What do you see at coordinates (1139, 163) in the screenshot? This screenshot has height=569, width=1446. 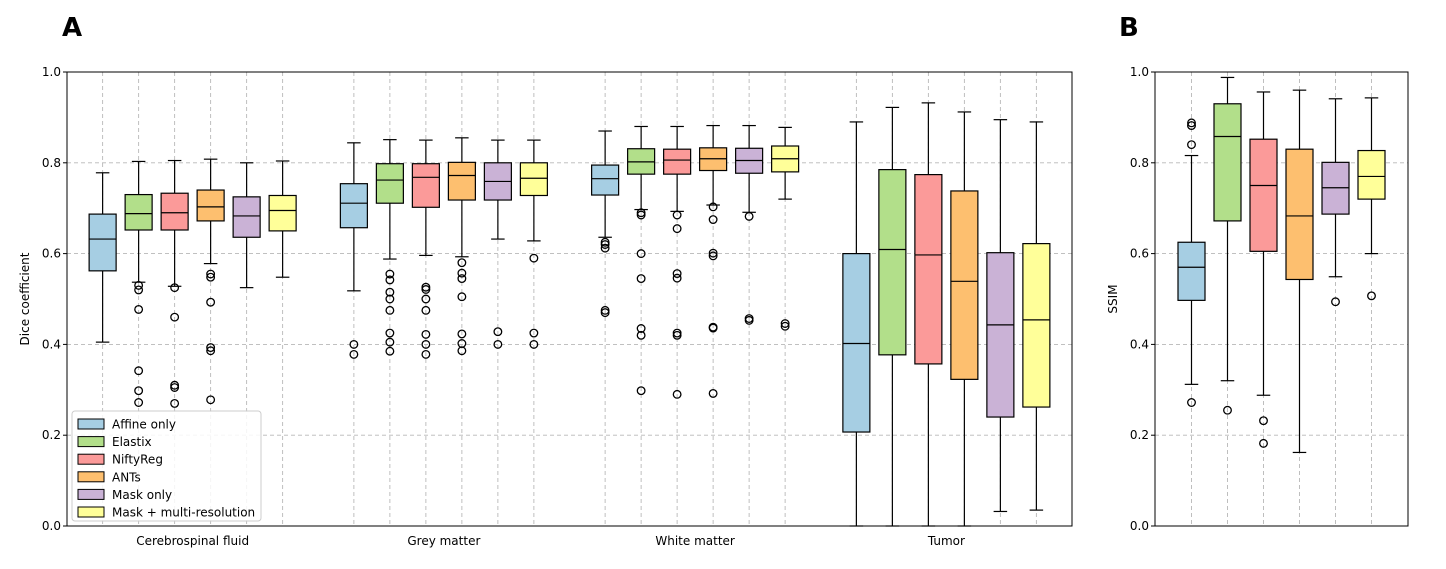 I see `panel-b-ytick-label-4: 0.8` at bounding box center [1139, 163].